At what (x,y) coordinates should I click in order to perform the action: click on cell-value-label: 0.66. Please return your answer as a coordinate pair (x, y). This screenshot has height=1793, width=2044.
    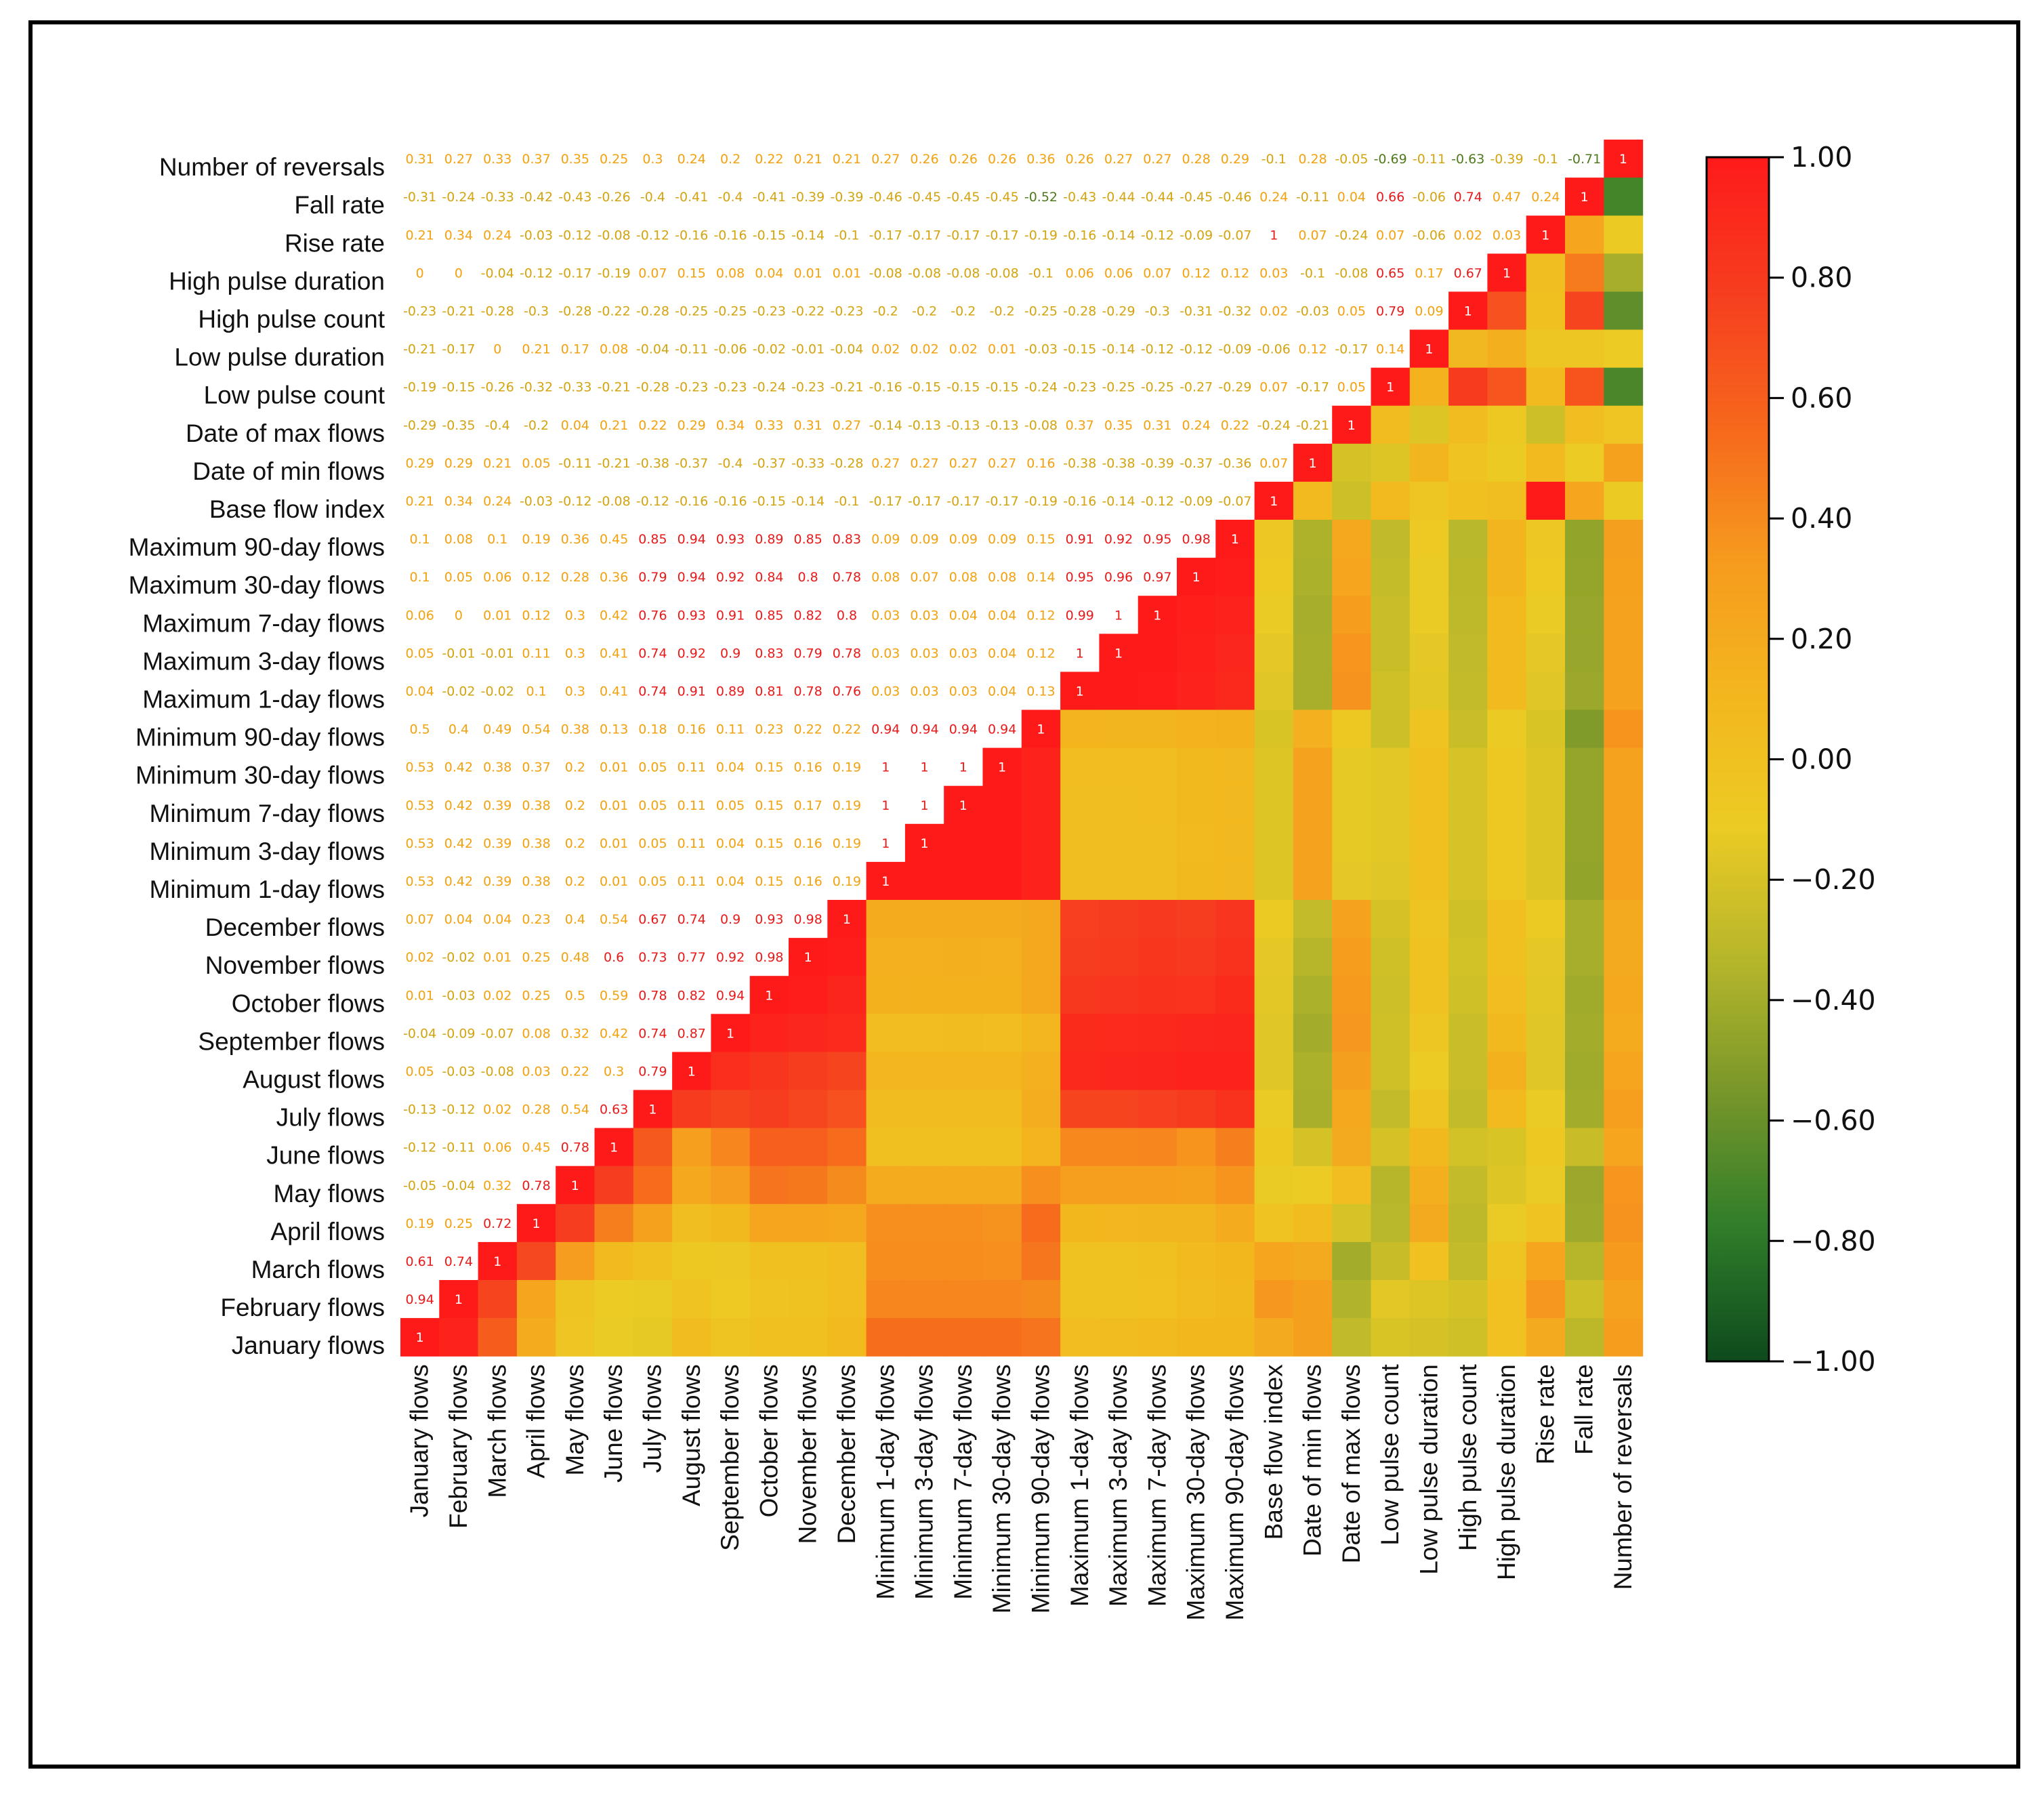
    Looking at the image, I should click on (1390, 197).